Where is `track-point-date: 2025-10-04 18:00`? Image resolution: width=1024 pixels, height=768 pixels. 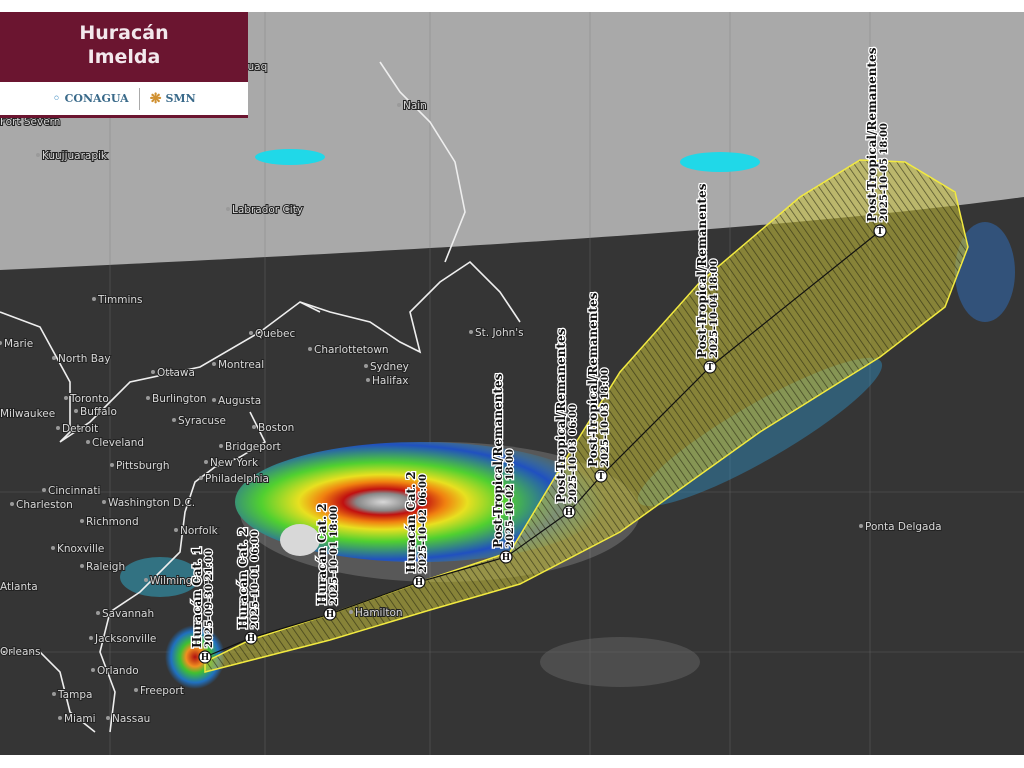
track-point-date: 2025-10-04 18:00 is located at coordinates (714, 308).